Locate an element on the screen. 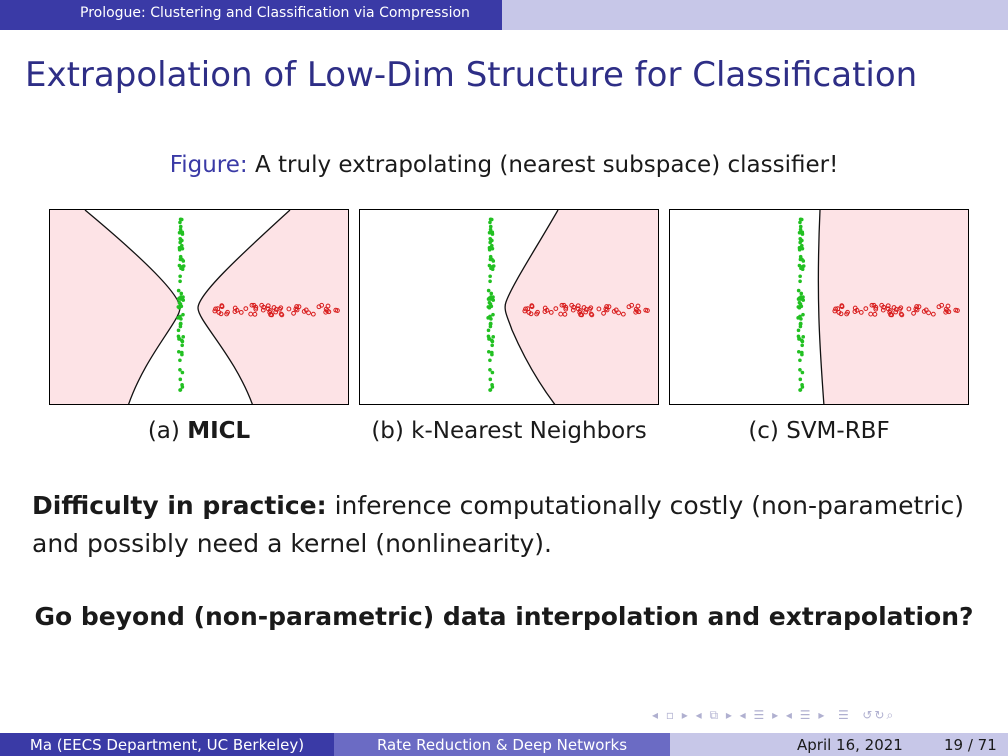 The width and height of the screenshot is (1008, 756). subcaption-micl: (a) MICL is located at coordinates (199, 431).